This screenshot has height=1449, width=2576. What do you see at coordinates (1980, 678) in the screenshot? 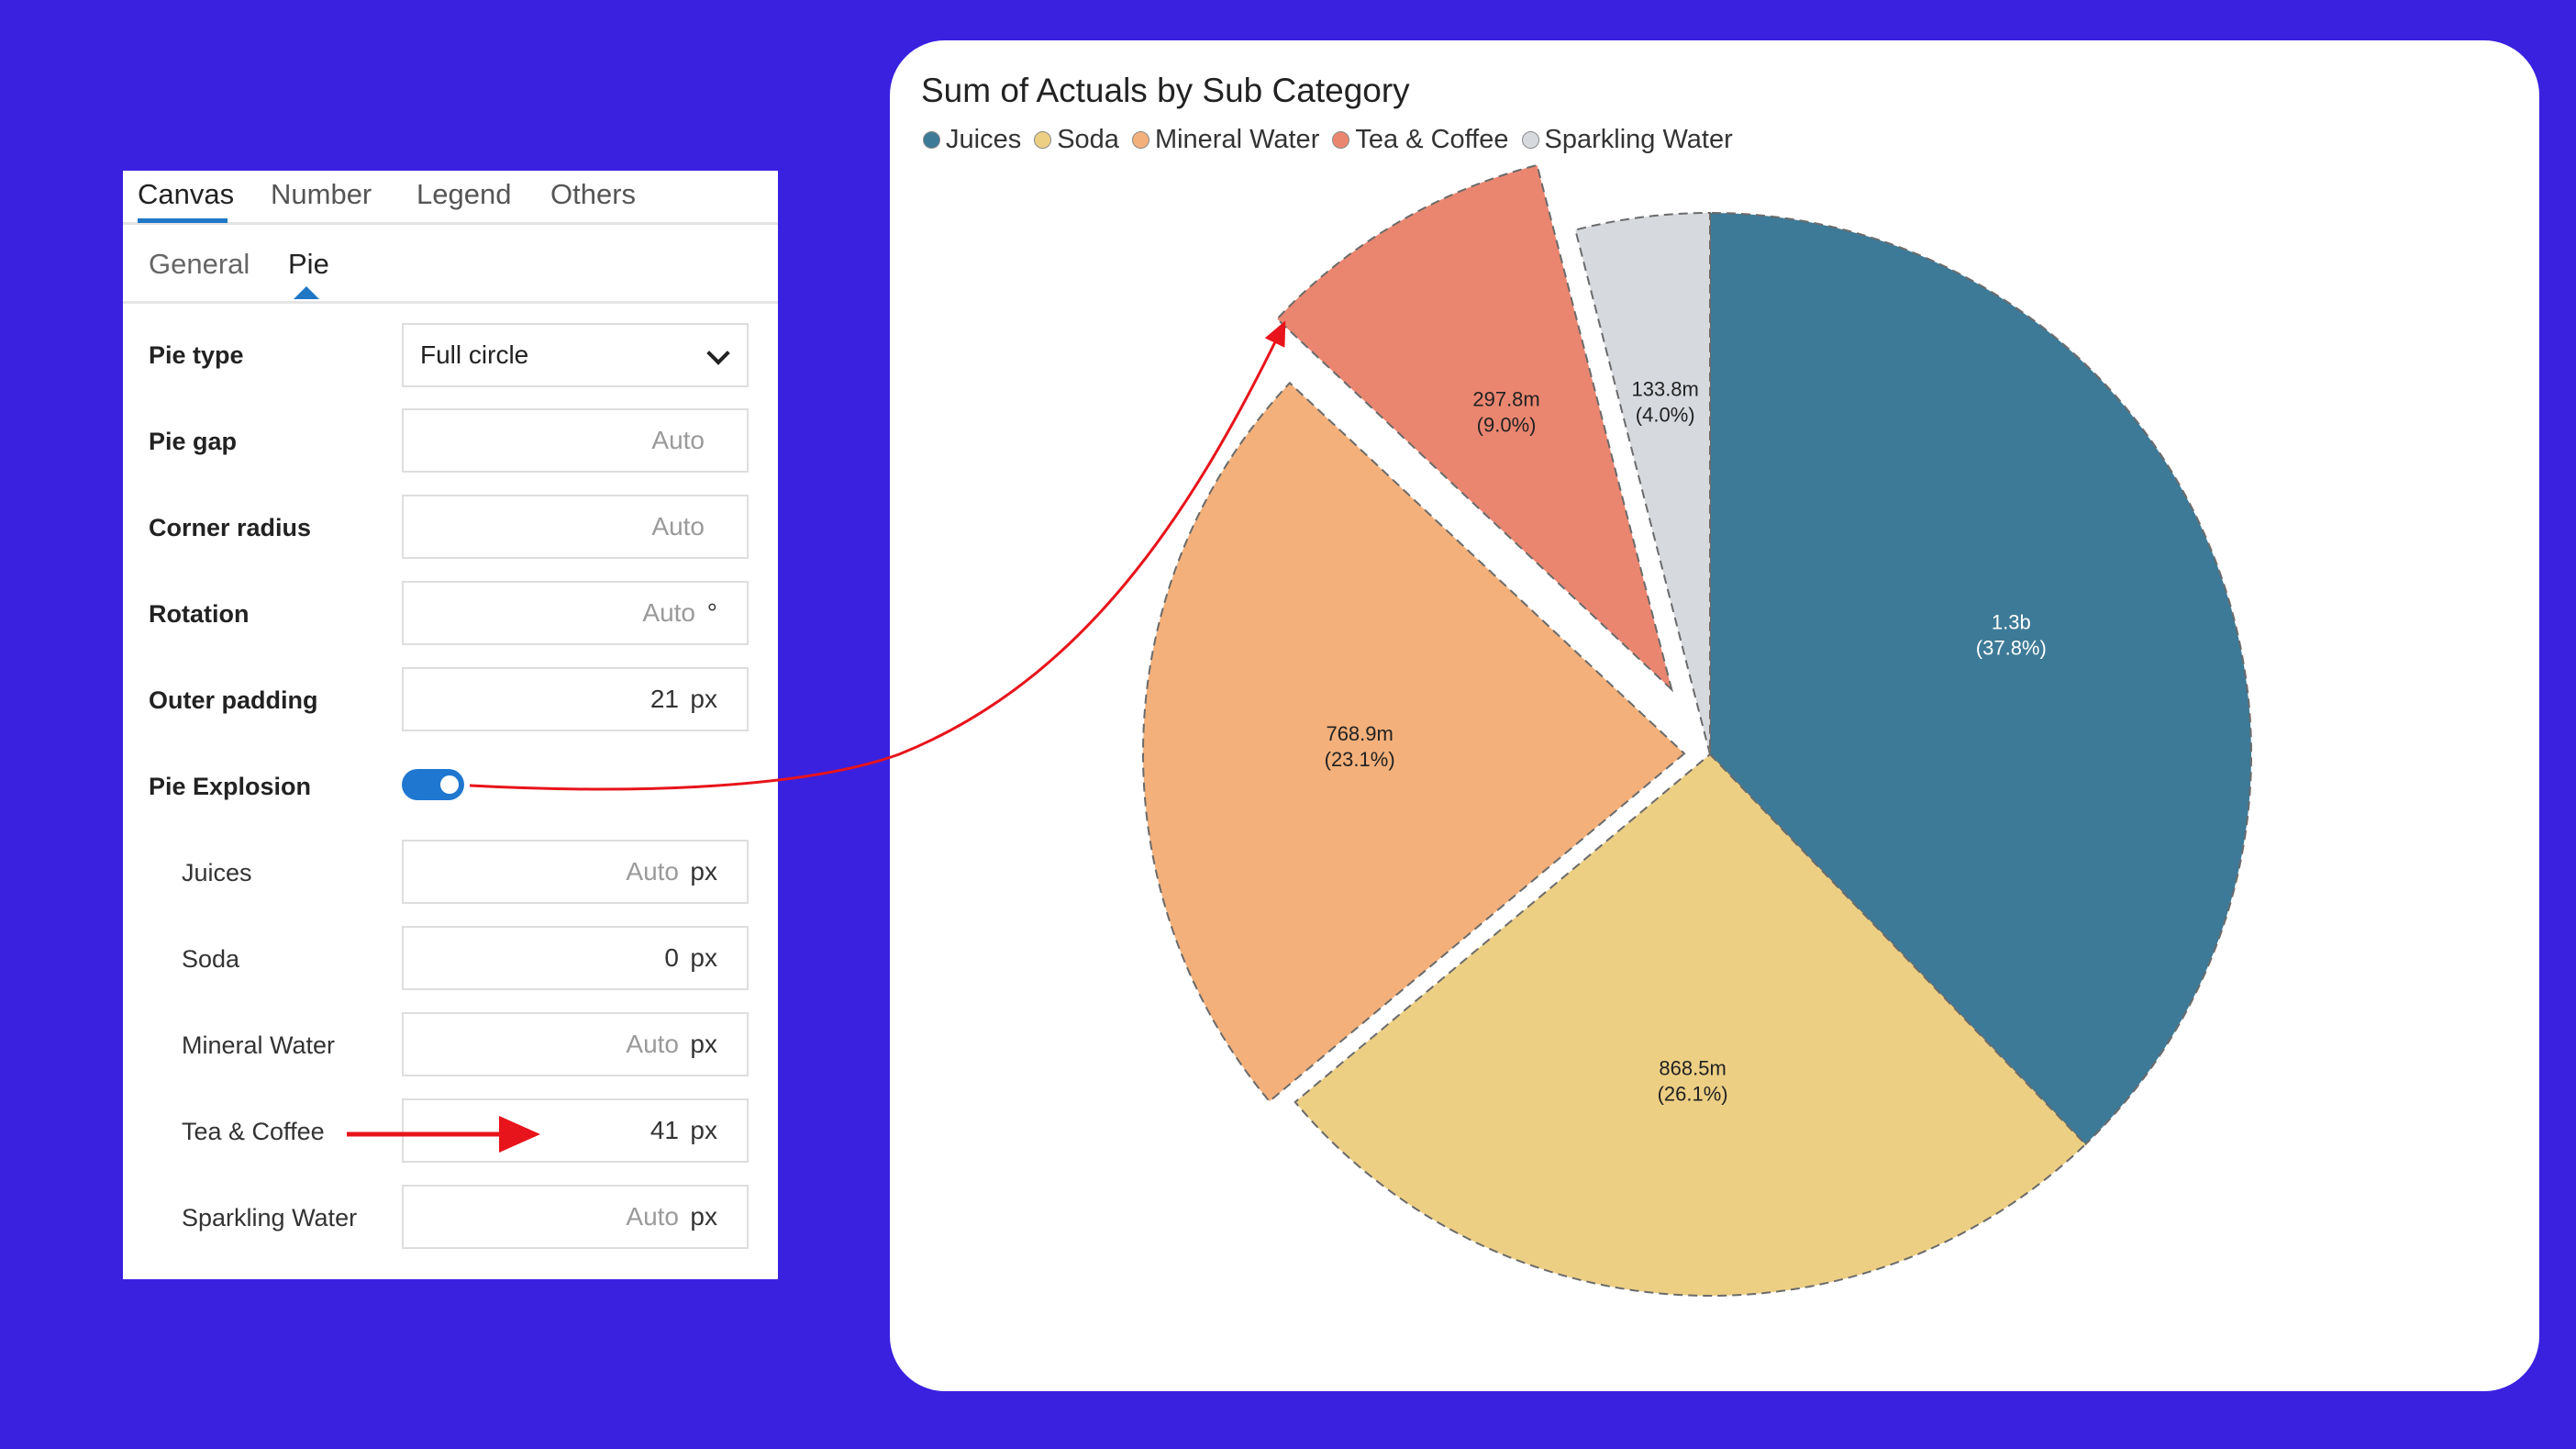
I see `pie-slice-juices` at bounding box center [1980, 678].